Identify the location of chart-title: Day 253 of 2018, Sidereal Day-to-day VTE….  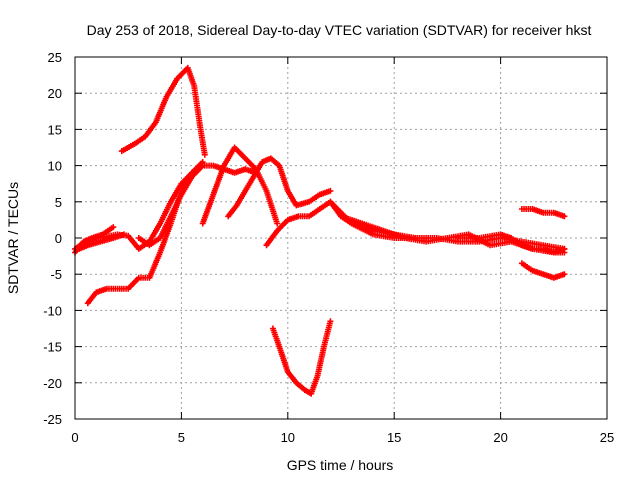
(339, 30).